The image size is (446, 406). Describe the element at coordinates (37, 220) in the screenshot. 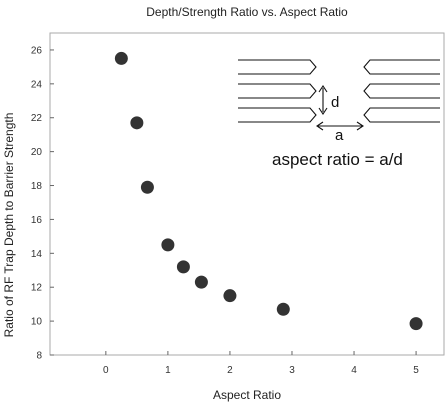

I see `y-tick-label: 16` at that location.